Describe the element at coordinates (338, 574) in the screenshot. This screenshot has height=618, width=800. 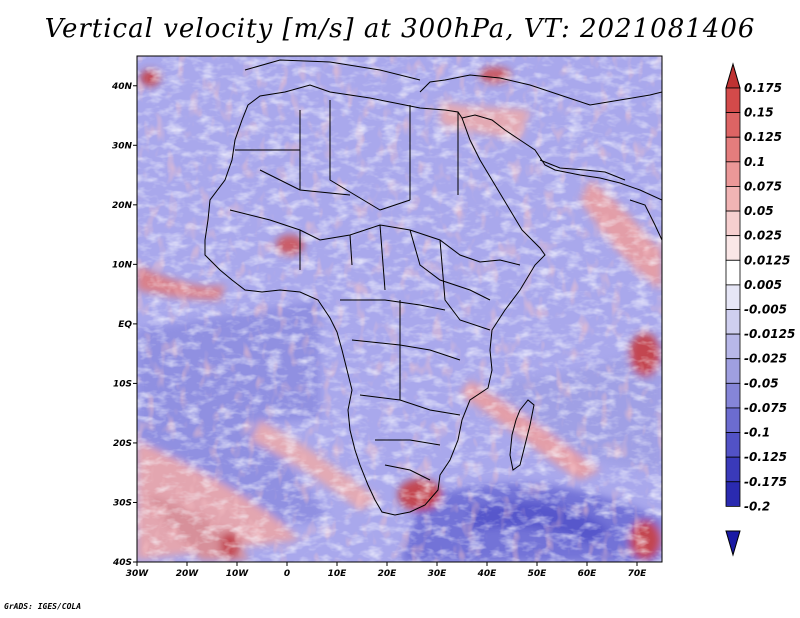
I see `lon-tick-label: 10E` at that location.